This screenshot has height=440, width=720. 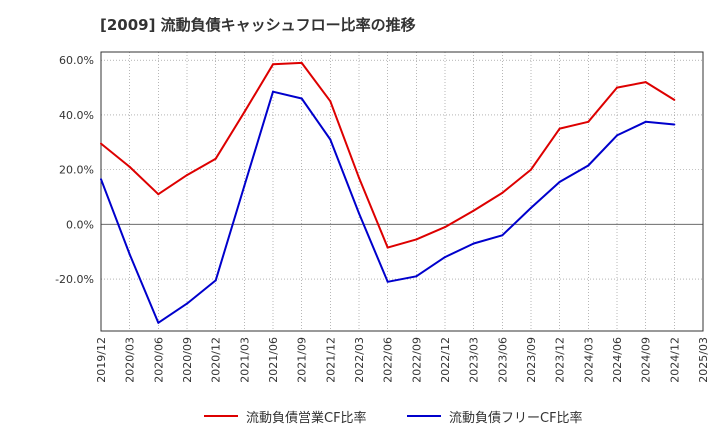 I want to click on x-tick-label: 2019/12, so click(x=101, y=360).